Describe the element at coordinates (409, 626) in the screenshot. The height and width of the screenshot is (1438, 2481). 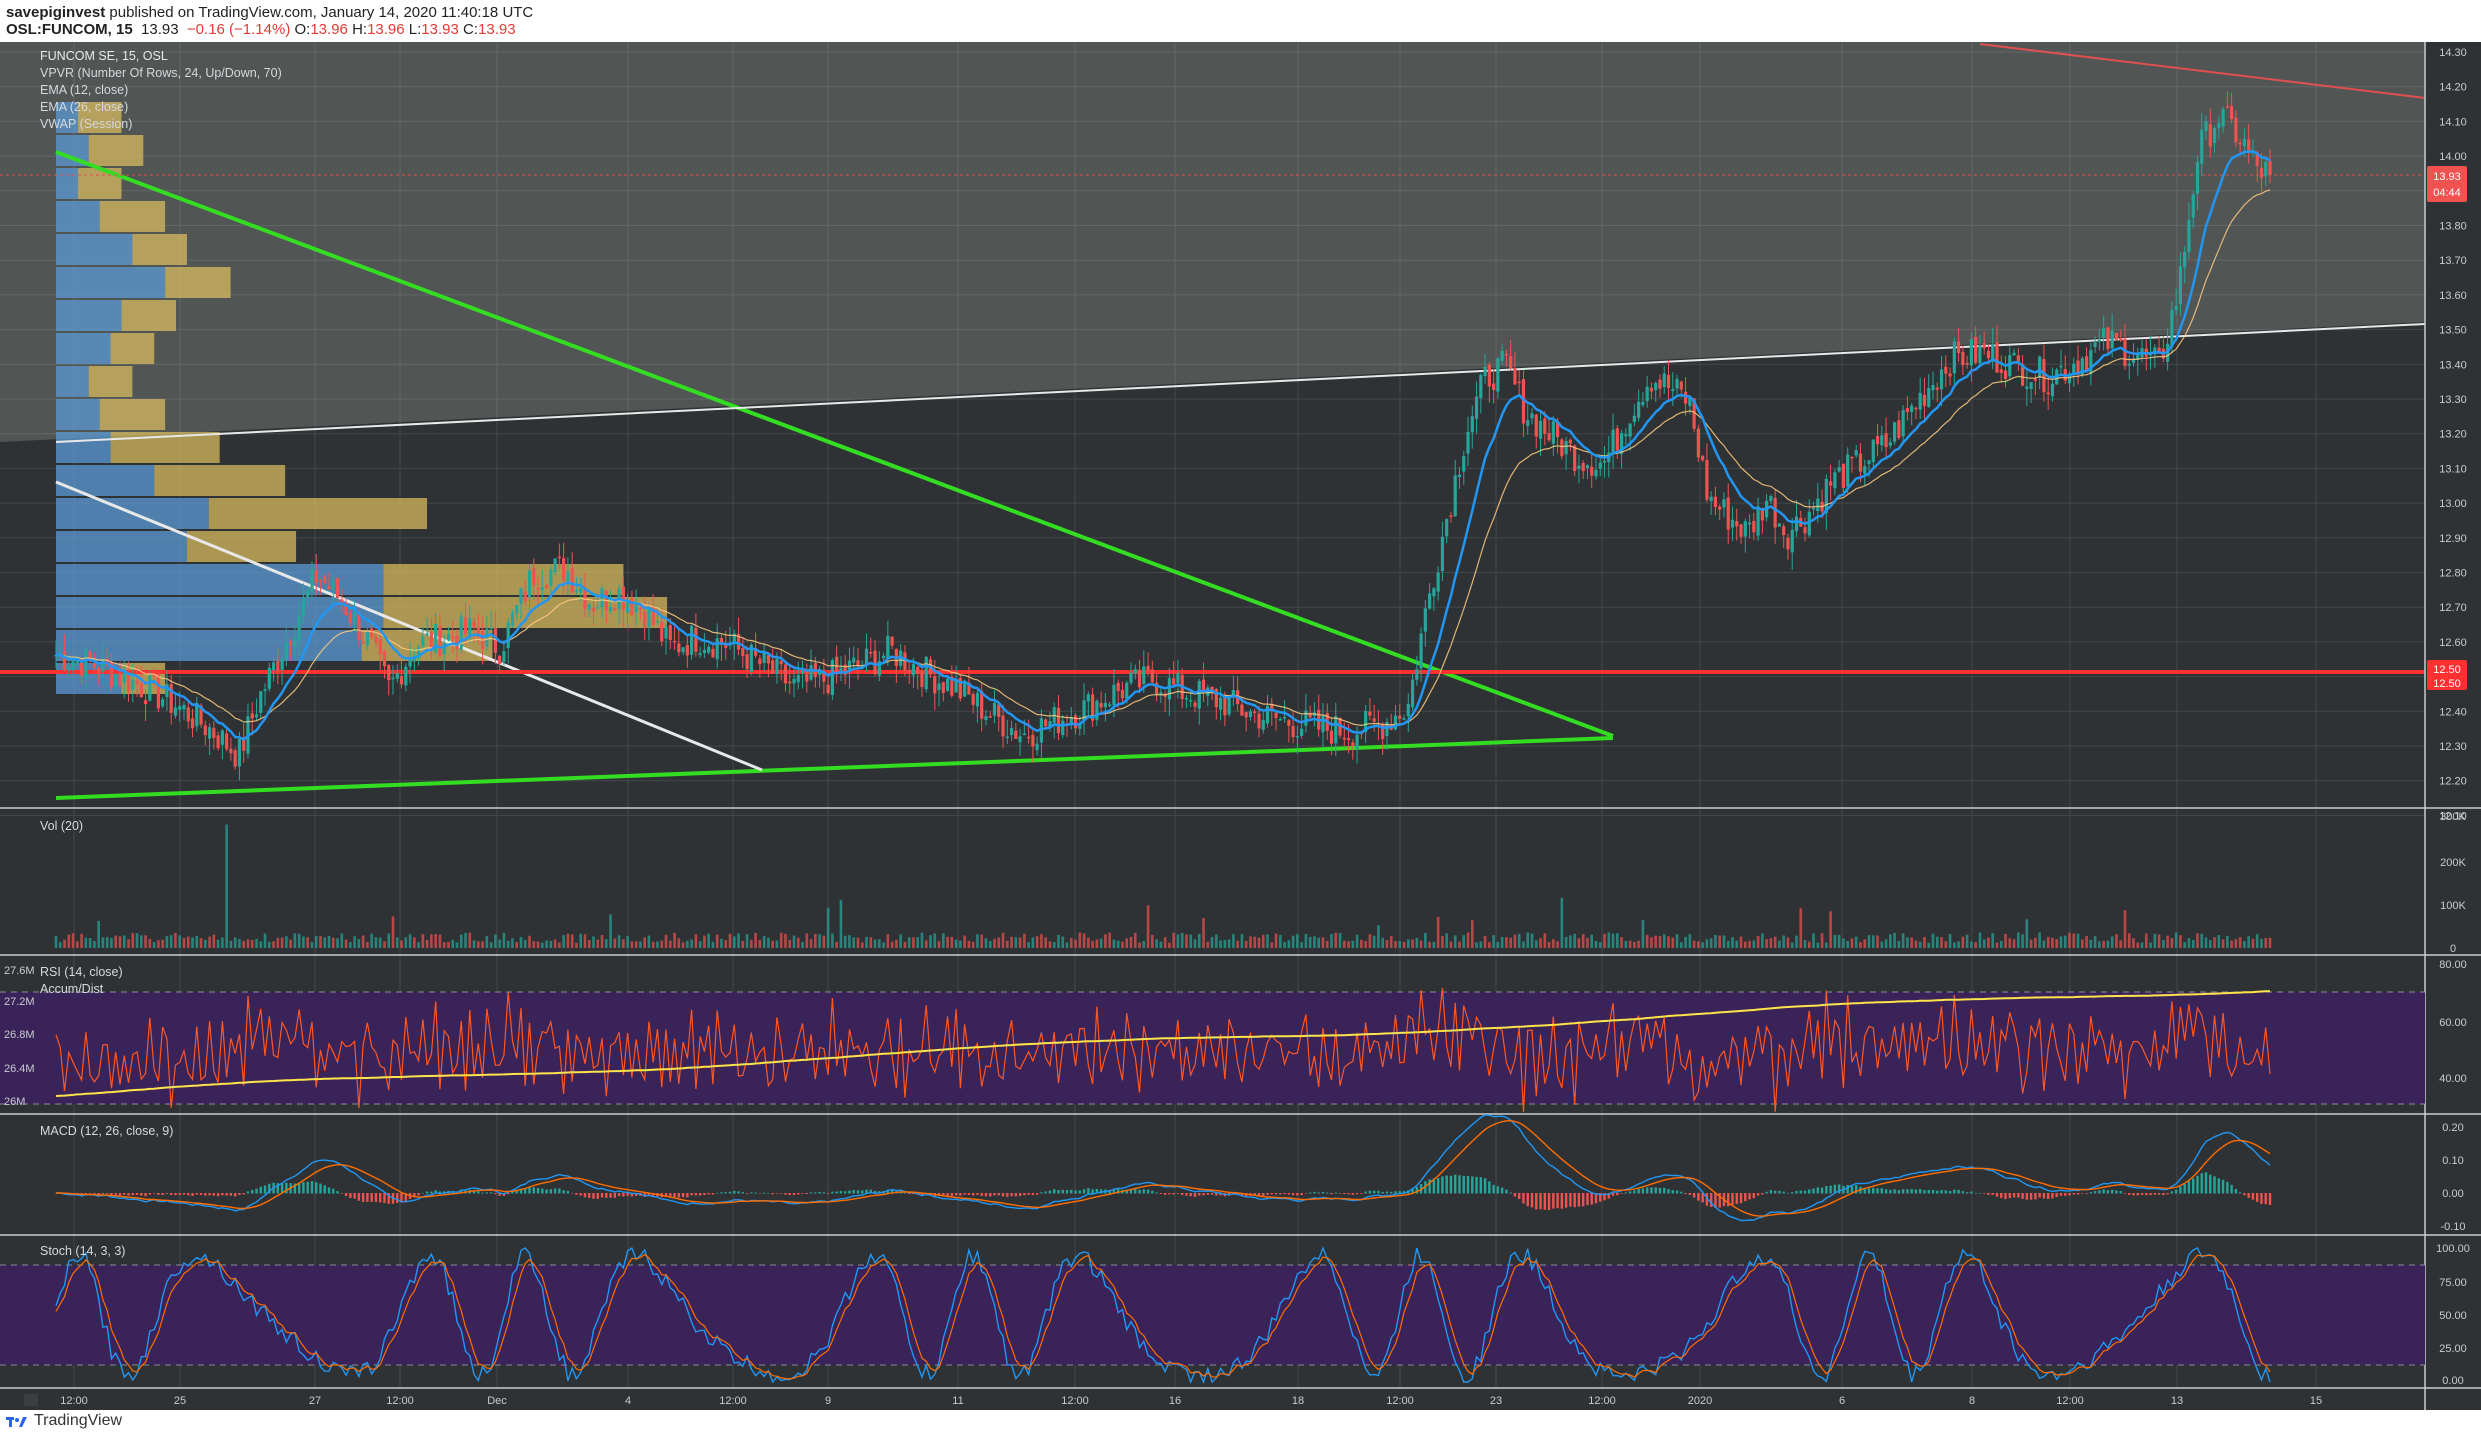
I see `white-trendline` at that location.